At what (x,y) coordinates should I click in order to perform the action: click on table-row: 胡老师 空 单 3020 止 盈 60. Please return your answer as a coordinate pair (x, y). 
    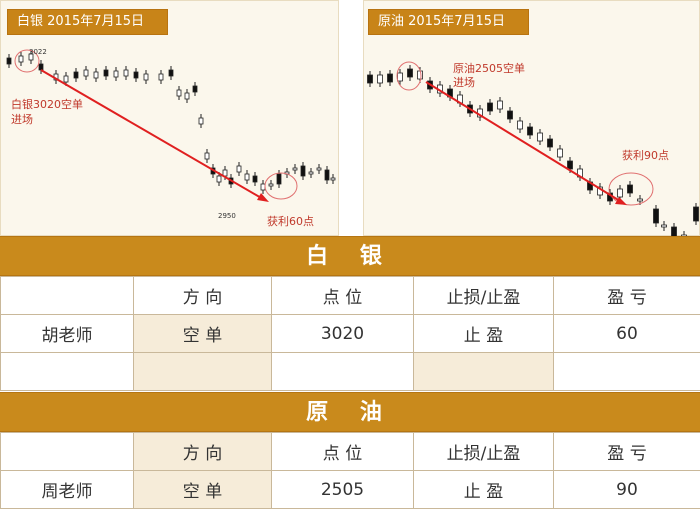
    Looking at the image, I should click on (350, 333).